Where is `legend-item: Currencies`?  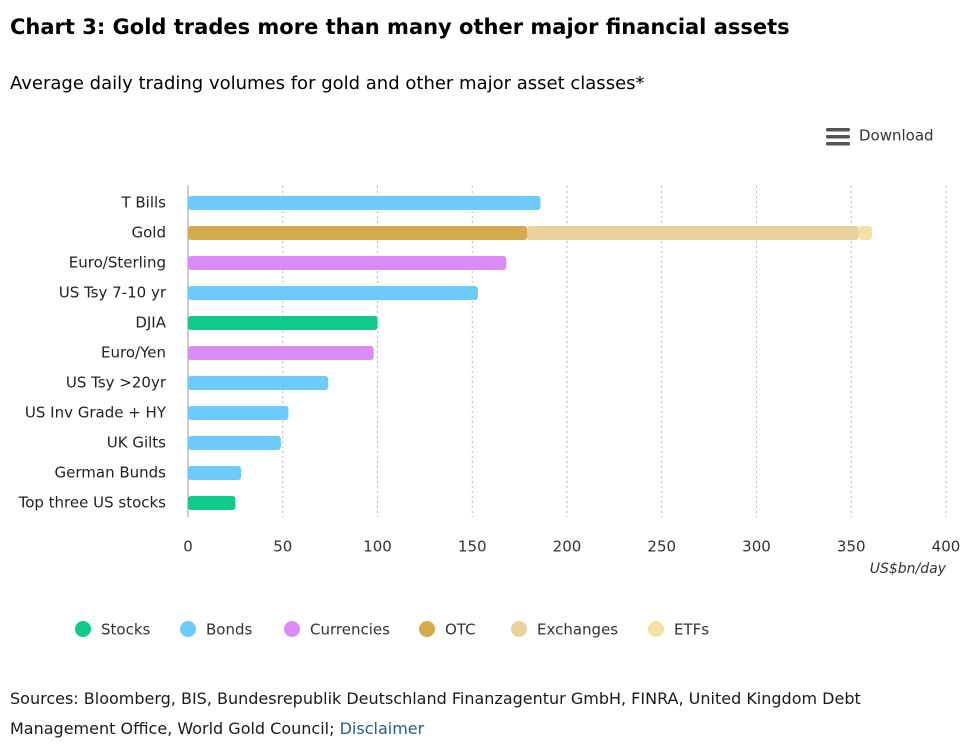
legend-item: Currencies is located at coordinates (337, 630).